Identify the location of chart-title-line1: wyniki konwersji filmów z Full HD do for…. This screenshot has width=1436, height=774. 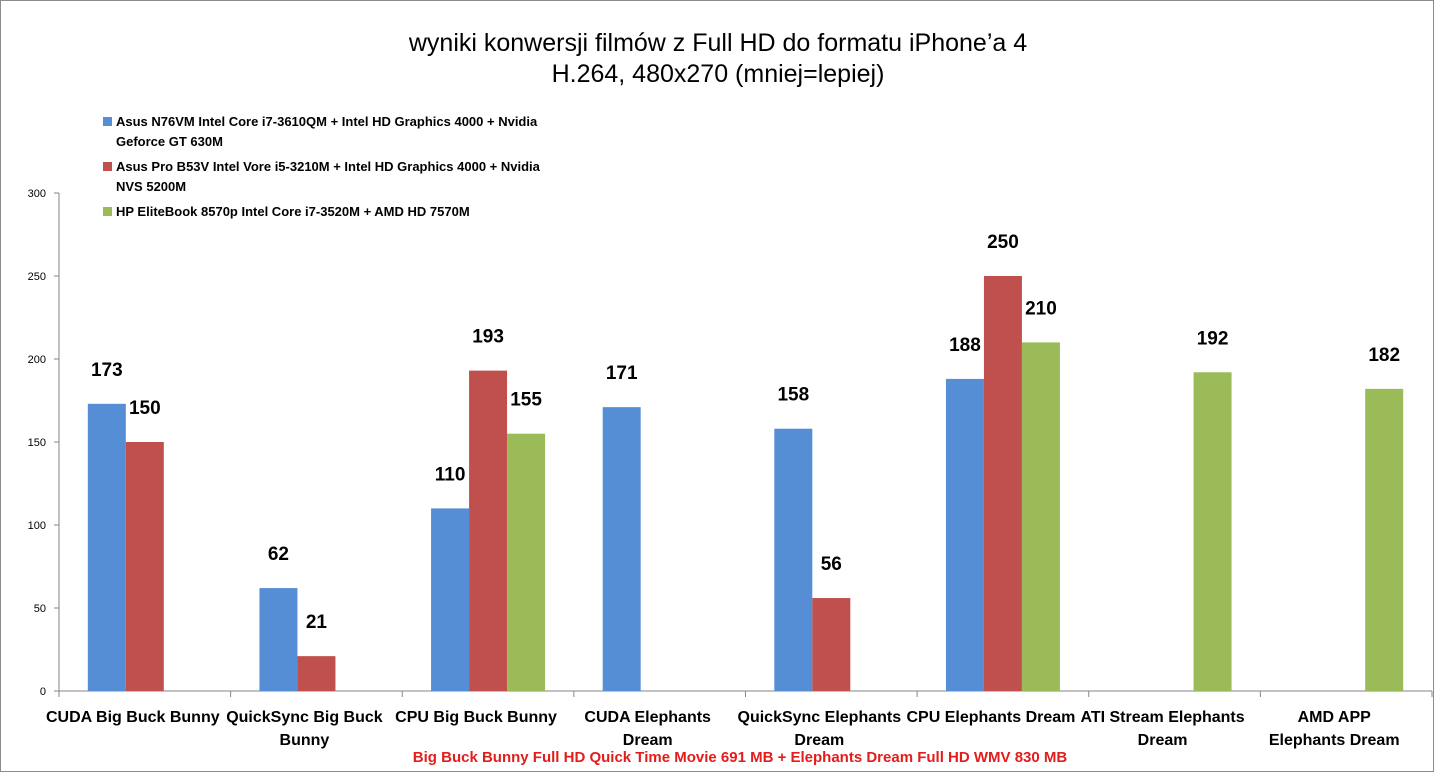
(718, 43).